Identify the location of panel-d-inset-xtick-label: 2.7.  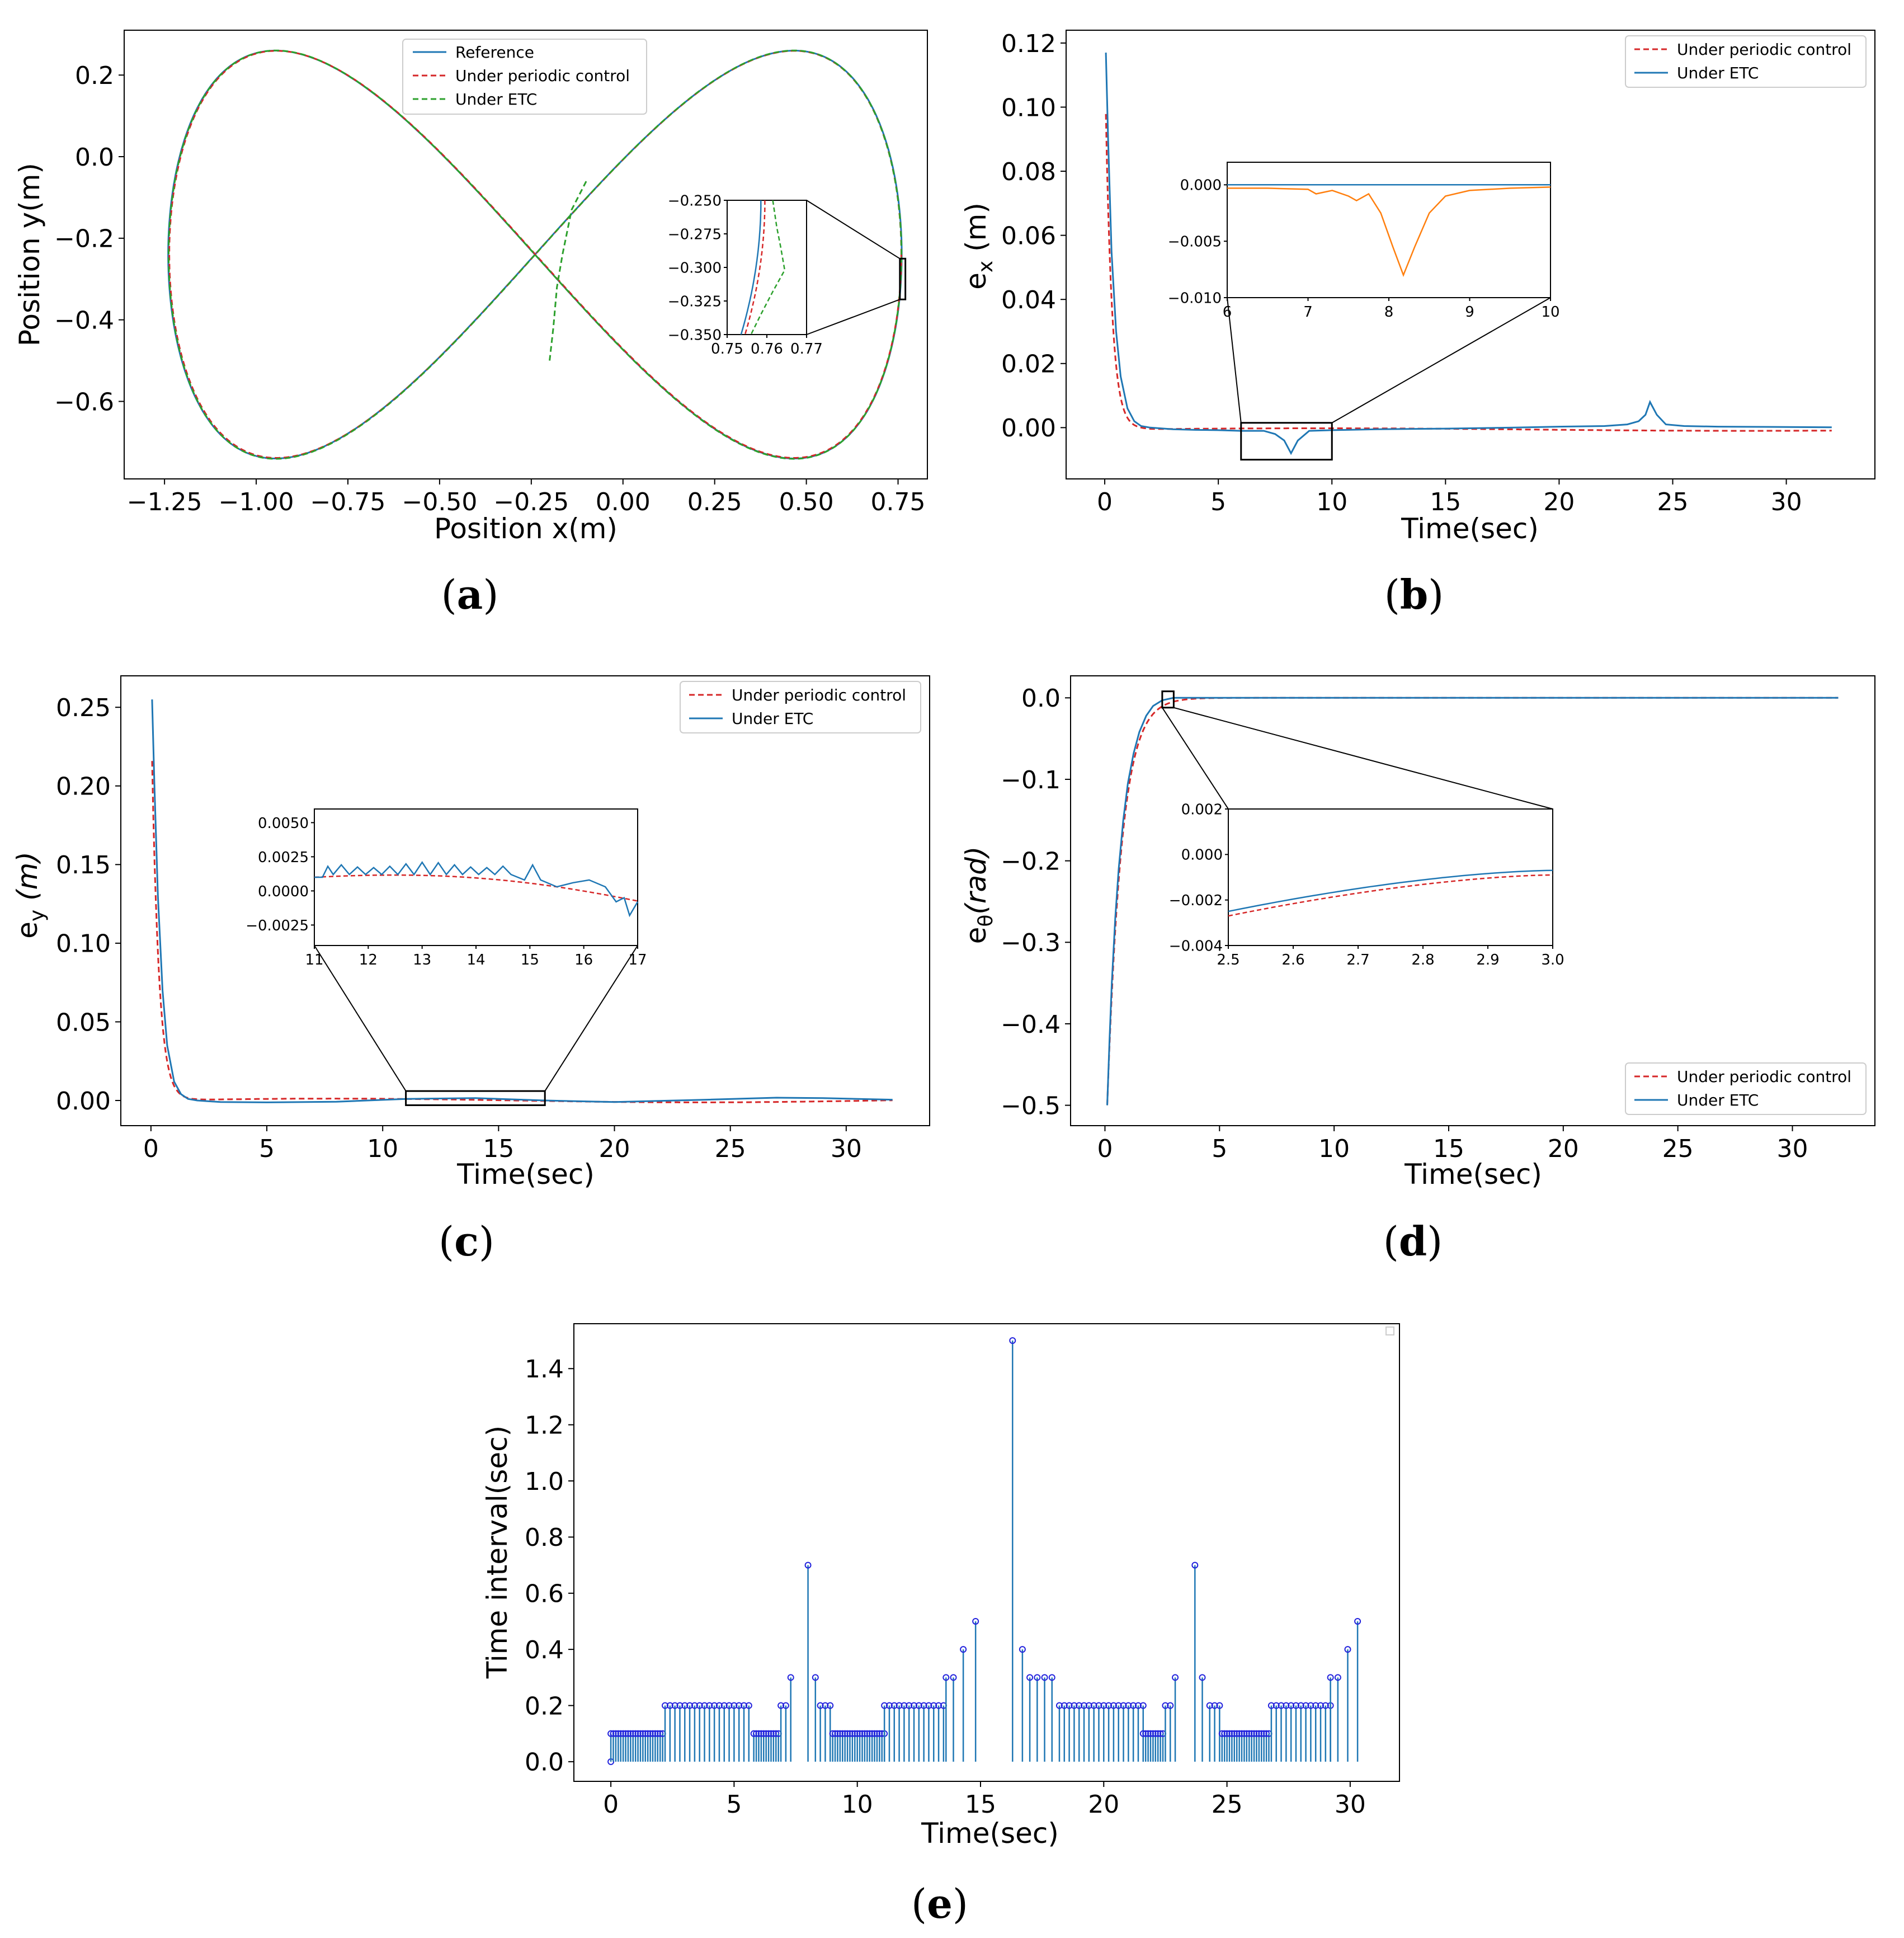
(1357, 960).